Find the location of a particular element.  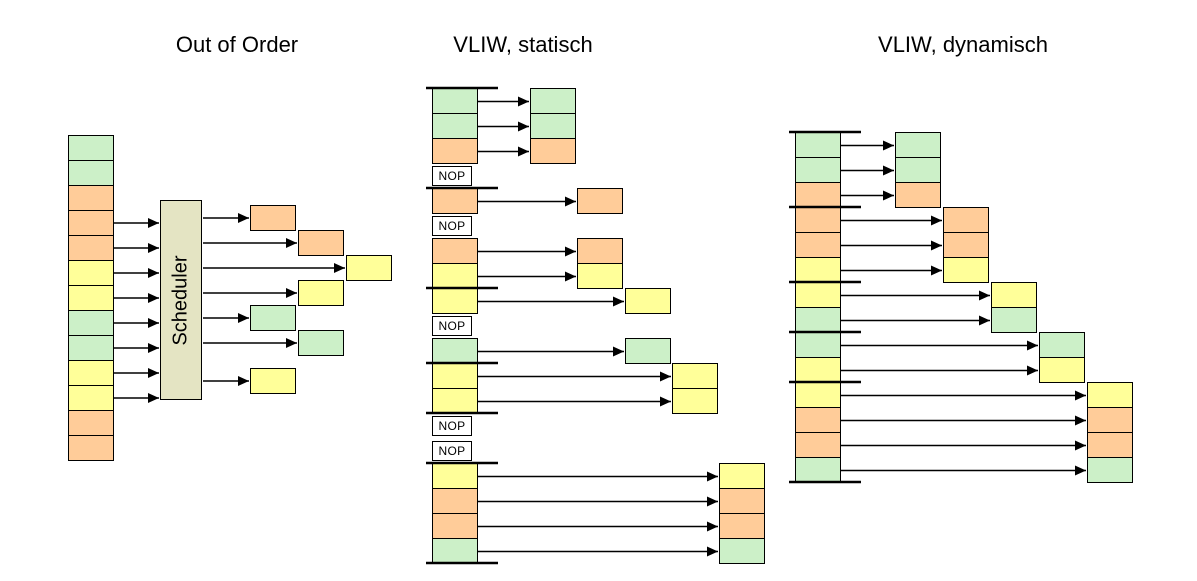

title-vliw-dynamic: VLIW, dynamisch is located at coordinates (963, 44).